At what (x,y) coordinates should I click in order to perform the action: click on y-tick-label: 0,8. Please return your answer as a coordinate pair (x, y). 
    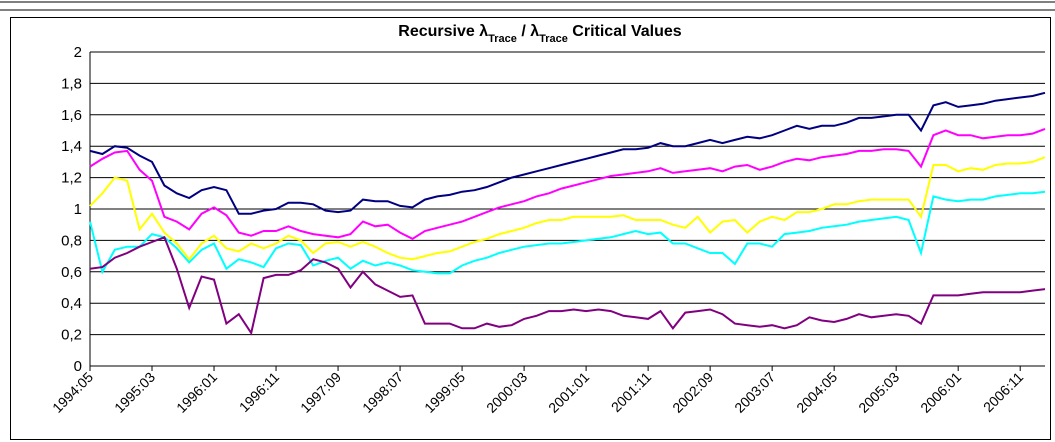
    Looking at the image, I should click on (71, 240).